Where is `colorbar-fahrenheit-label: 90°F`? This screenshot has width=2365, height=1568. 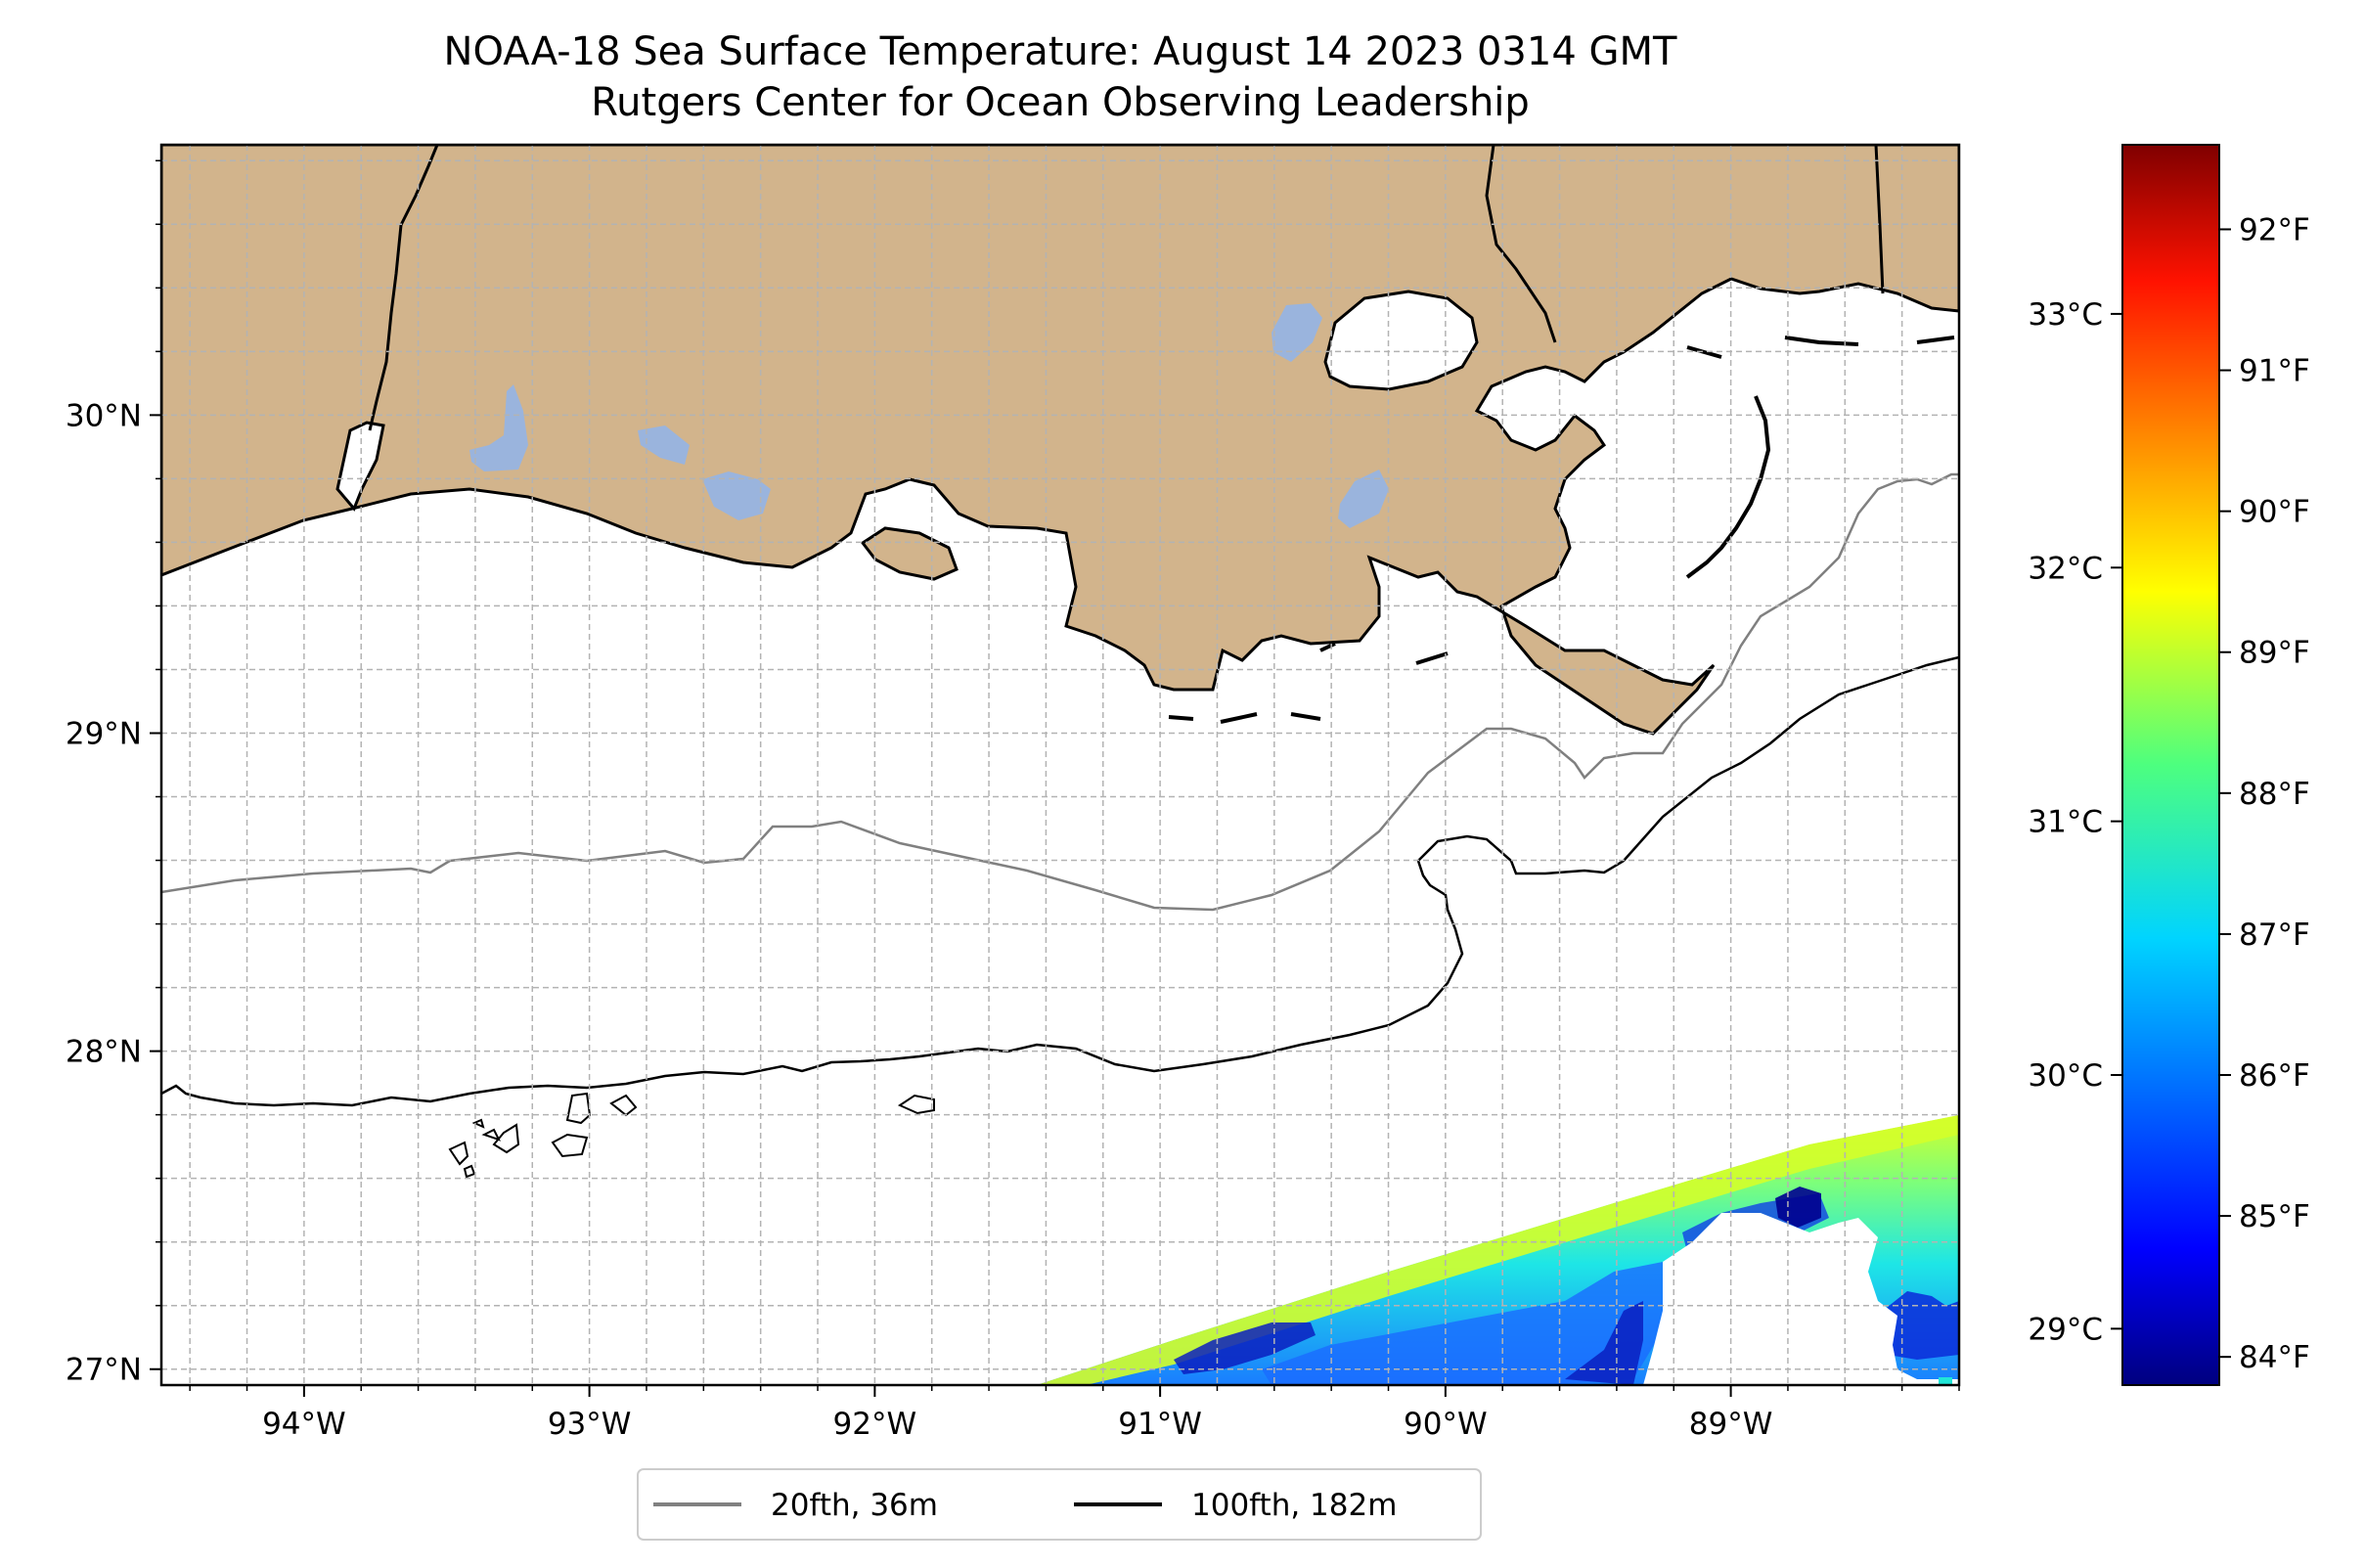
colorbar-fahrenheit-label: 90°F is located at coordinates (2274, 512).